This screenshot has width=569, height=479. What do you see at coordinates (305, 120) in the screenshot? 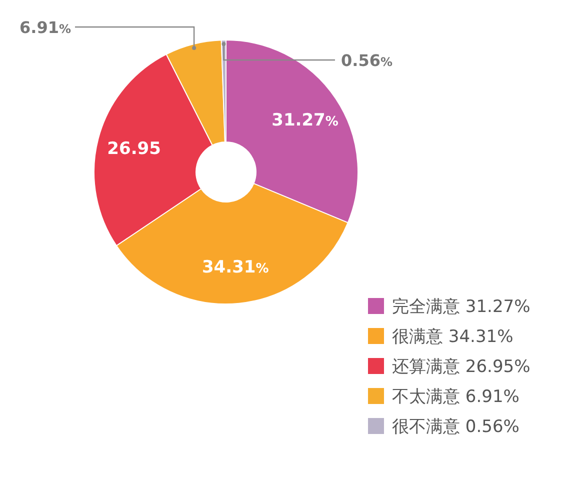
I see `data-label: 31.27%` at bounding box center [305, 120].